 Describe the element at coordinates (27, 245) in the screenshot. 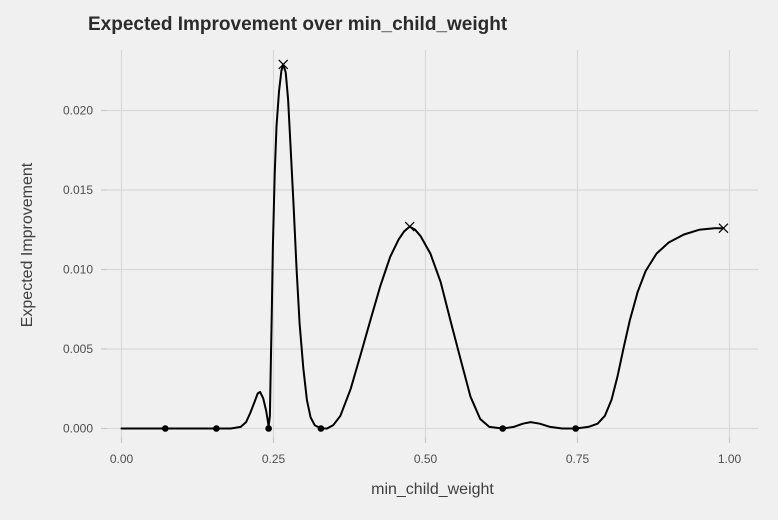

I see `y-axis-title: Expected Improvement` at that location.